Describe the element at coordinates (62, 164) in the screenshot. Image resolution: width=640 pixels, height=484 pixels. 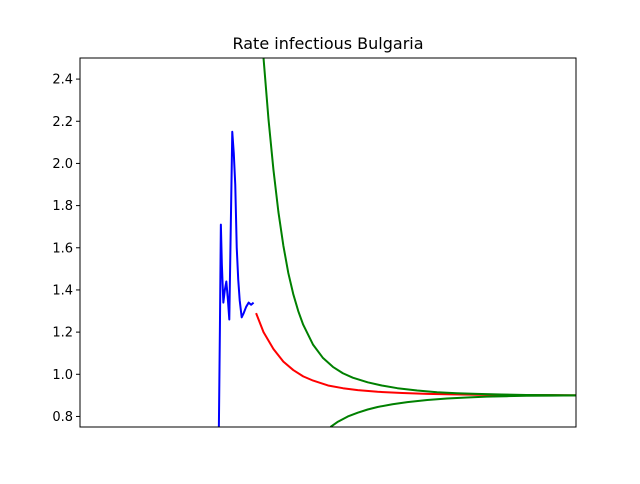
I see `y-tick-label: 2.0` at that location.